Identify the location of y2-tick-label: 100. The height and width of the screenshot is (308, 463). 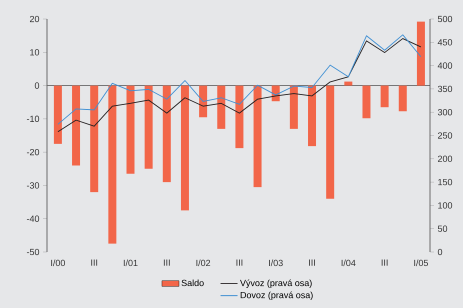
(445, 205).